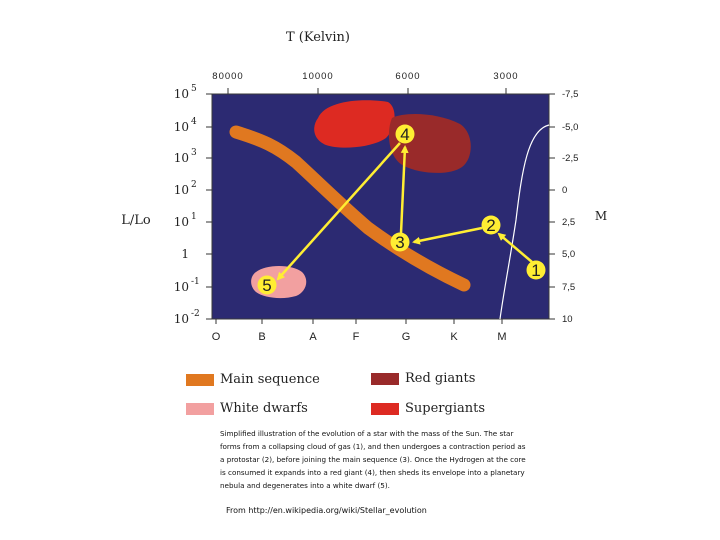 The height and width of the screenshot is (540, 720). Describe the element at coordinates (354, 124) in the screenshot. I see `supergiants-region` at that location.